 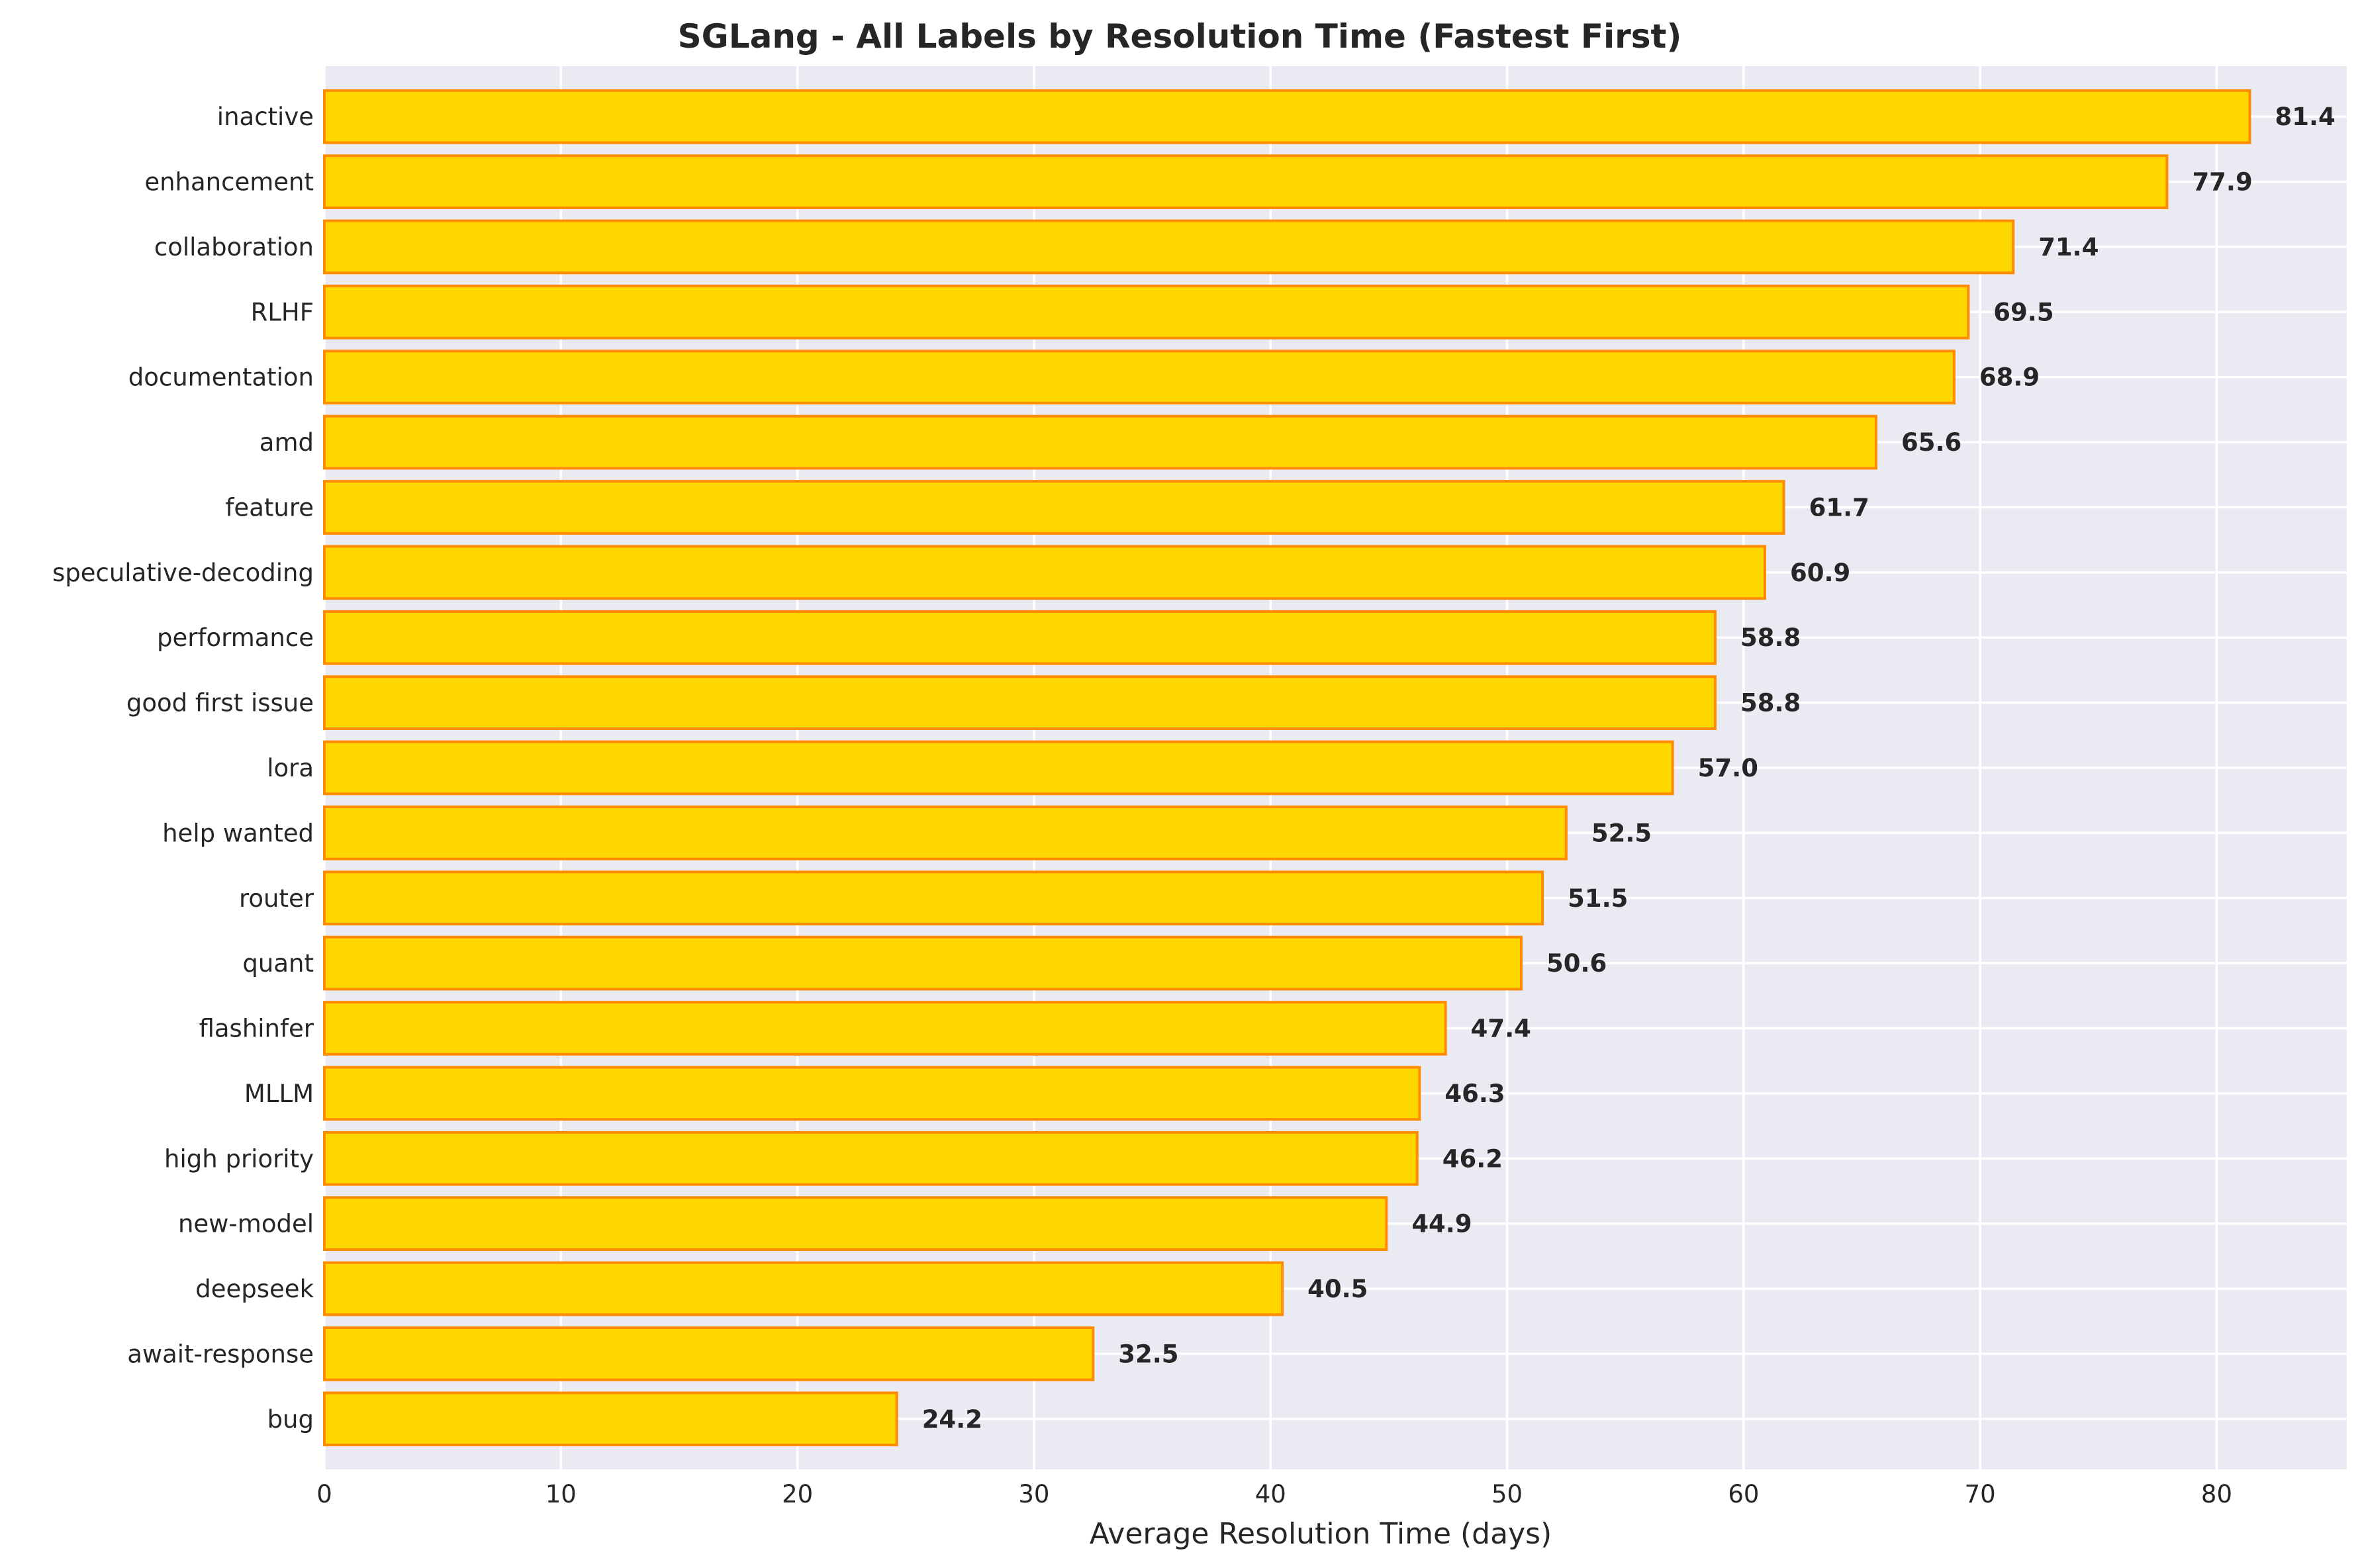 I want to click on y-tick-label: good first issue, so click(x=220, y=703).